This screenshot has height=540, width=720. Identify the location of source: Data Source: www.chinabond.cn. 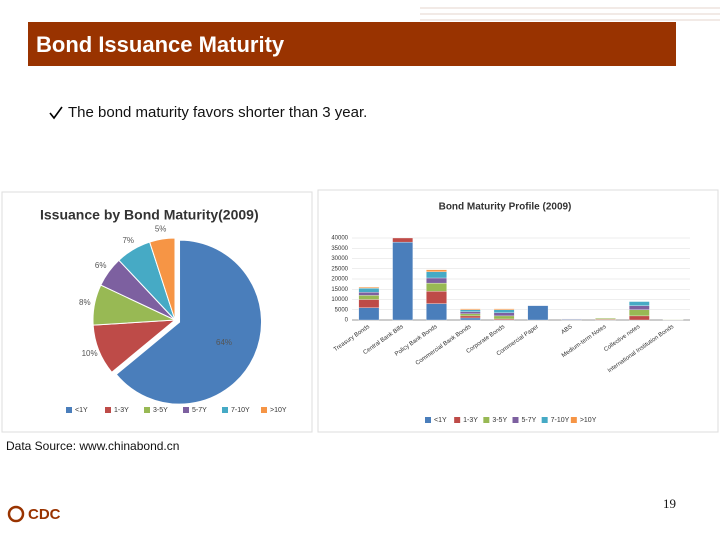
(92, 446).